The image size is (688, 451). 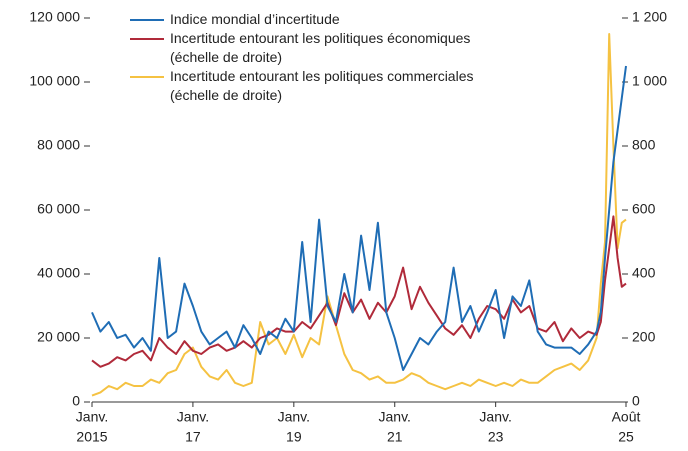 I want to click on y2-tick-label: 400, so click(x=644, y=273).